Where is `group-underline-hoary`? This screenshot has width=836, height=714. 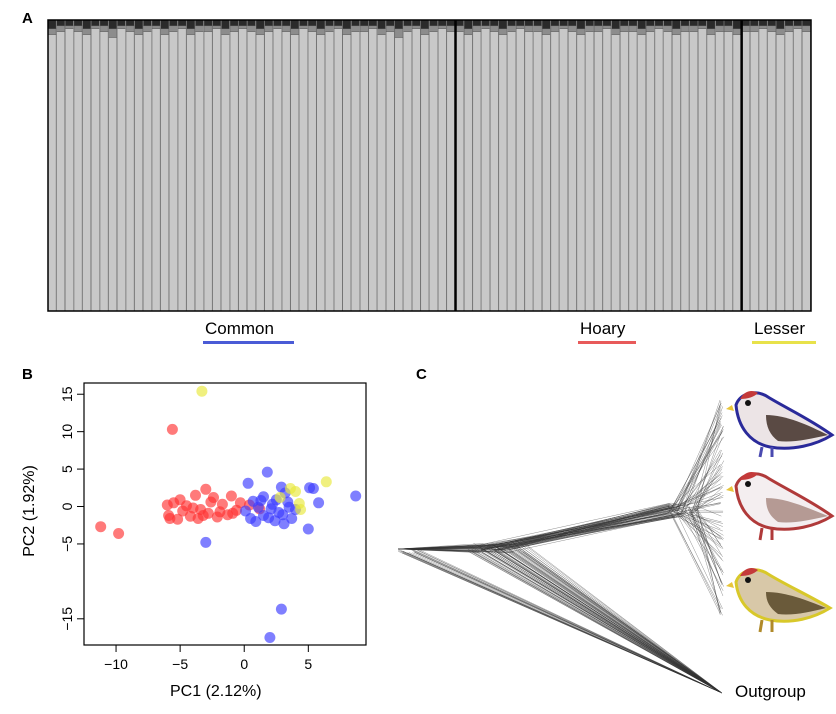 group-underline-hoary is located at coordinates (607, 342).